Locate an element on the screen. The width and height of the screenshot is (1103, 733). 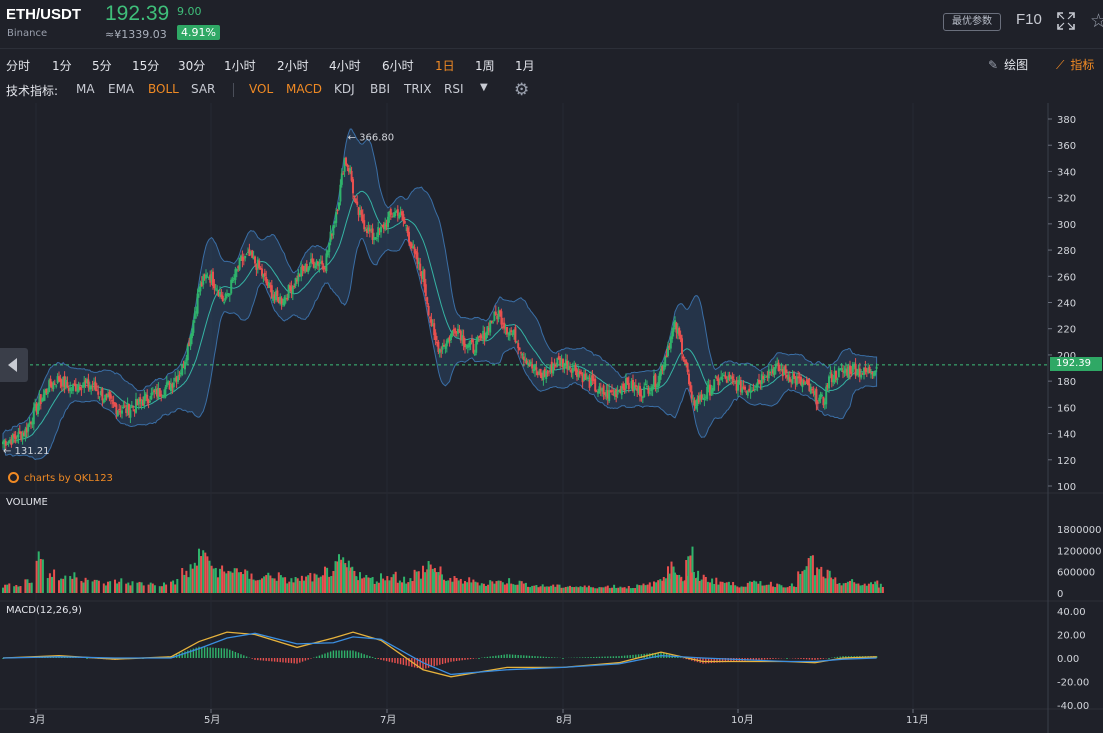
period-1d: 1日 is located at coordinates (445, 66).